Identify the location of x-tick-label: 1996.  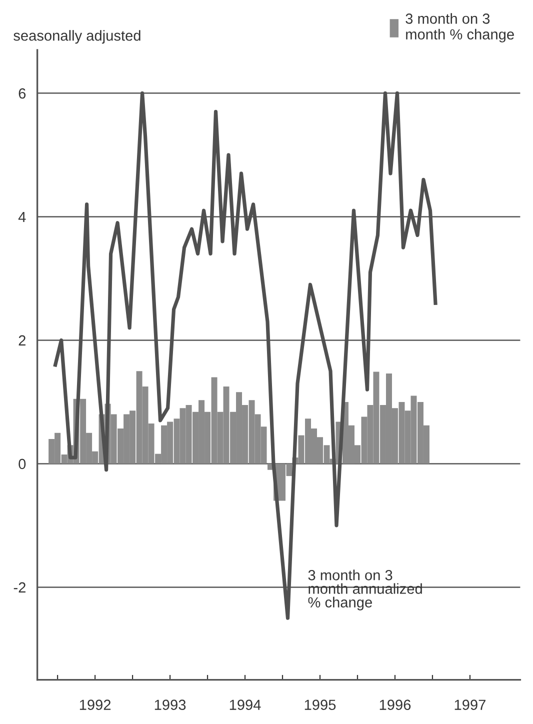
(395, 705).